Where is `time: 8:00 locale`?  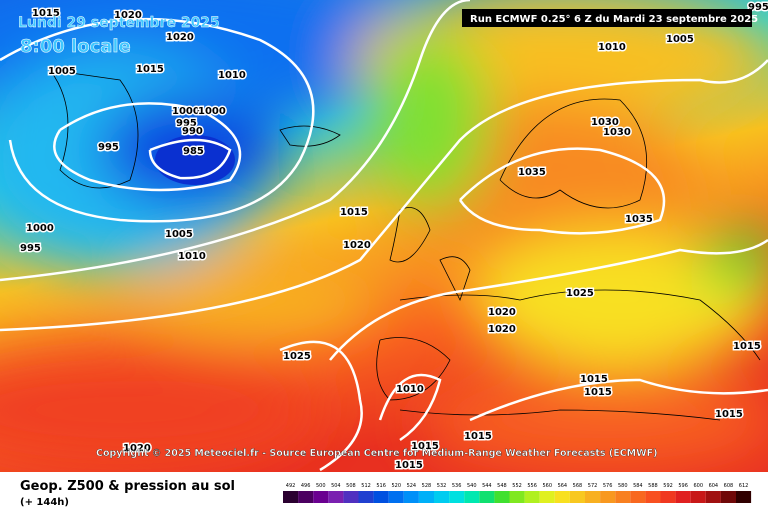 time: 8:00 locale is located at coordinates (75, 46).